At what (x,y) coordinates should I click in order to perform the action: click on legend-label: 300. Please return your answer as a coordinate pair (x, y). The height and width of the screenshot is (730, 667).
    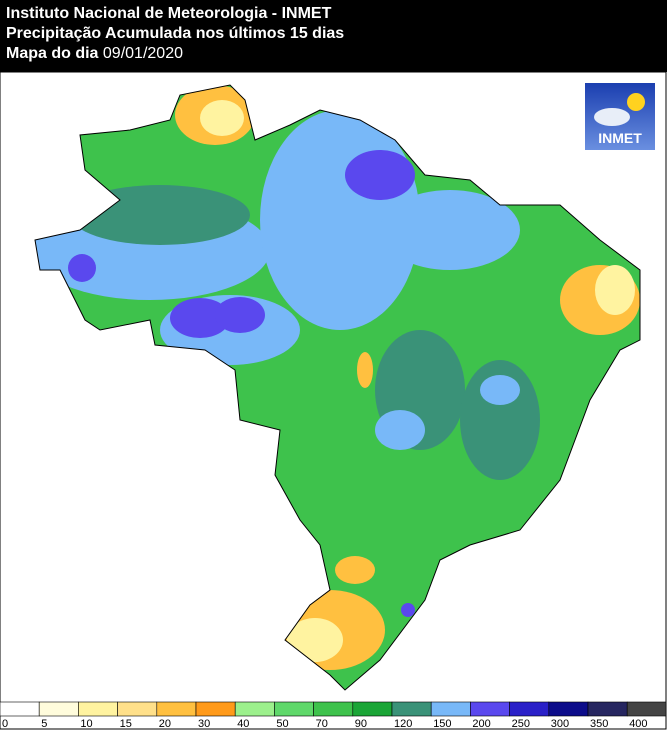
    Looking at the image, I should click on (560, 724).